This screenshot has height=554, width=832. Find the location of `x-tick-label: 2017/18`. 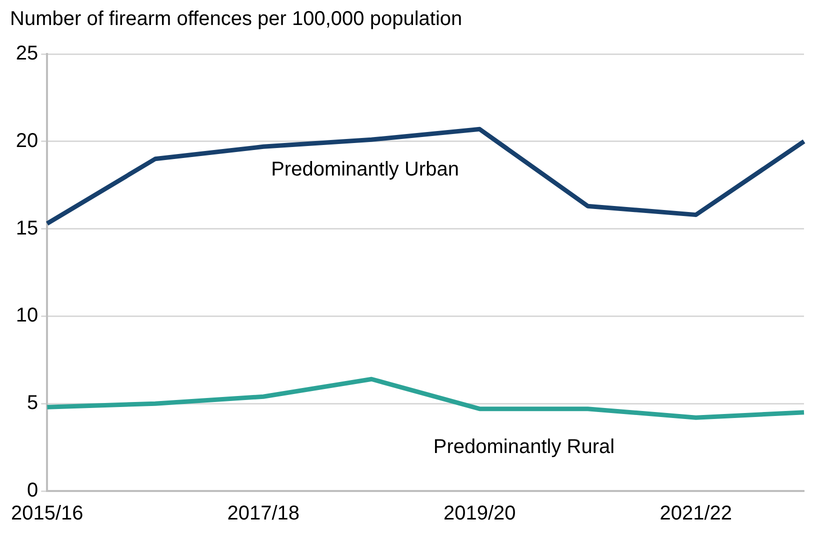

x-tick-label: 2017/18 is located at coordinates (263, 513).